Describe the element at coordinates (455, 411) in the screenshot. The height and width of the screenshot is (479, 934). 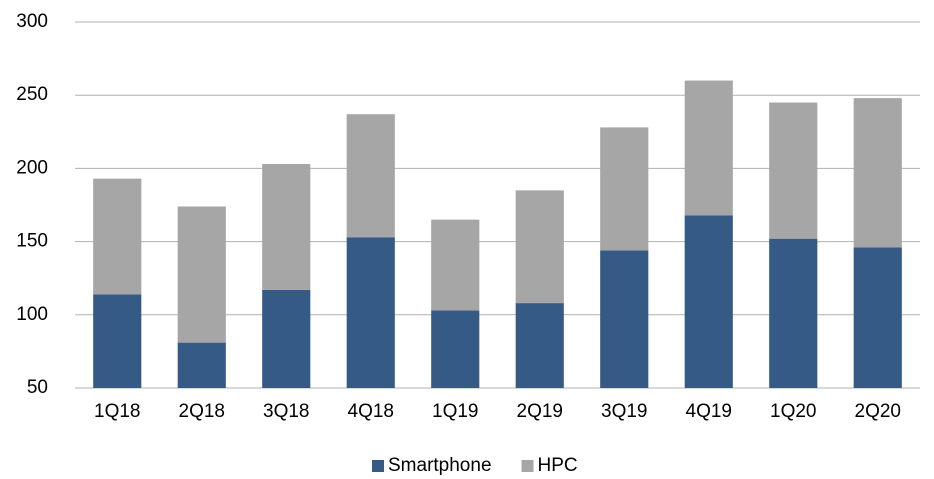
I see `x-tick-label: 1Q19` at that location.